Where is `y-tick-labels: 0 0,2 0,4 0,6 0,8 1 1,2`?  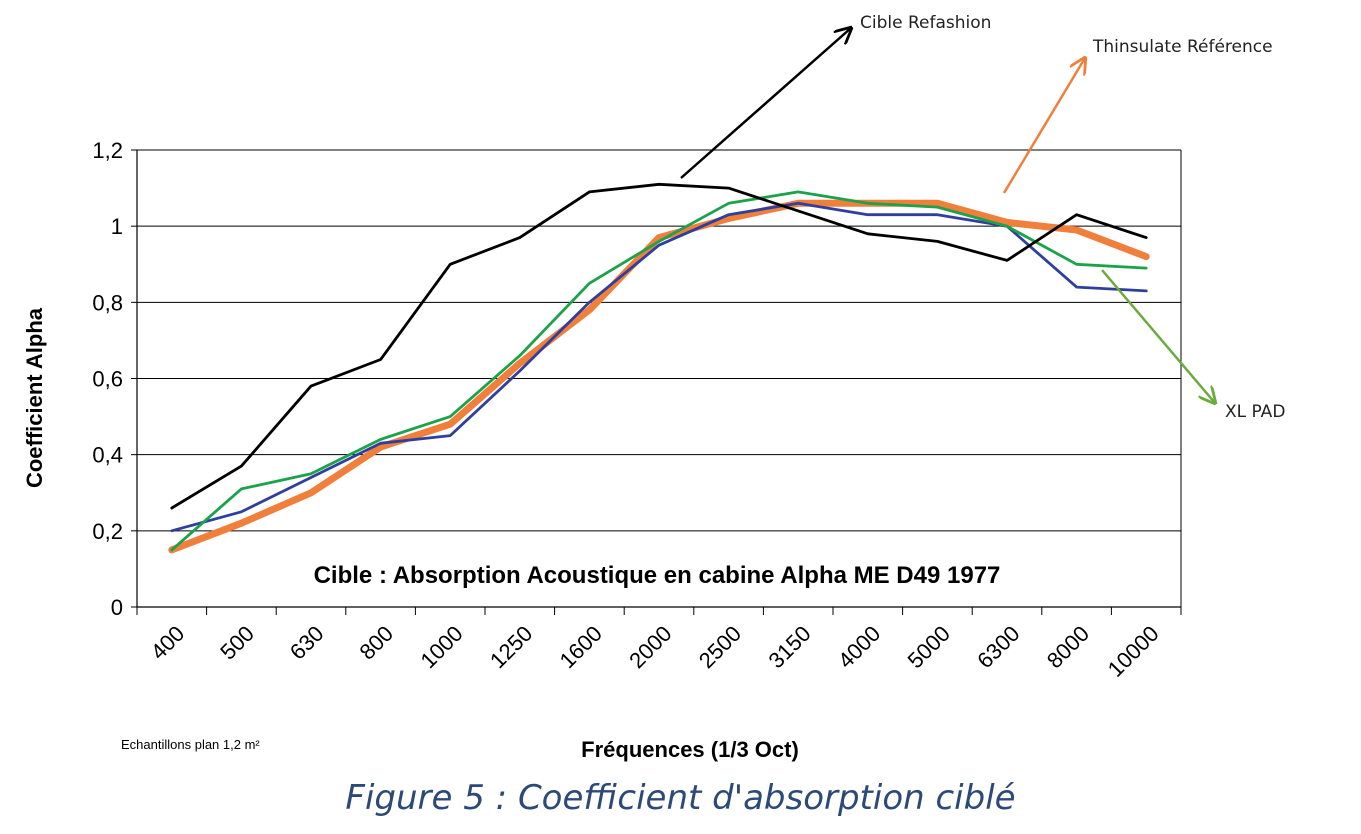
y-tick-labels: 0 0,2 0,4 0,6 0,8 1 1,2 is located at coordinates (107, 379).